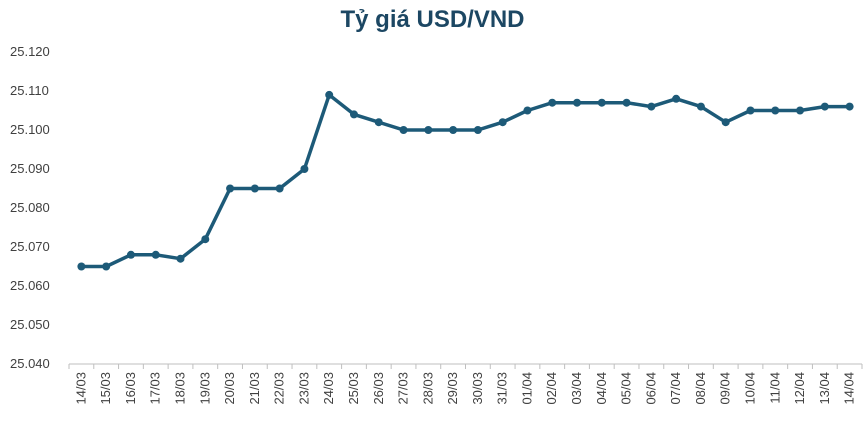 The image size is (865, 421). What do you see at coordinates (80, 388) in the screenshot?
I see `x-tick-label: 14/03` at bounding box center [80, 388].